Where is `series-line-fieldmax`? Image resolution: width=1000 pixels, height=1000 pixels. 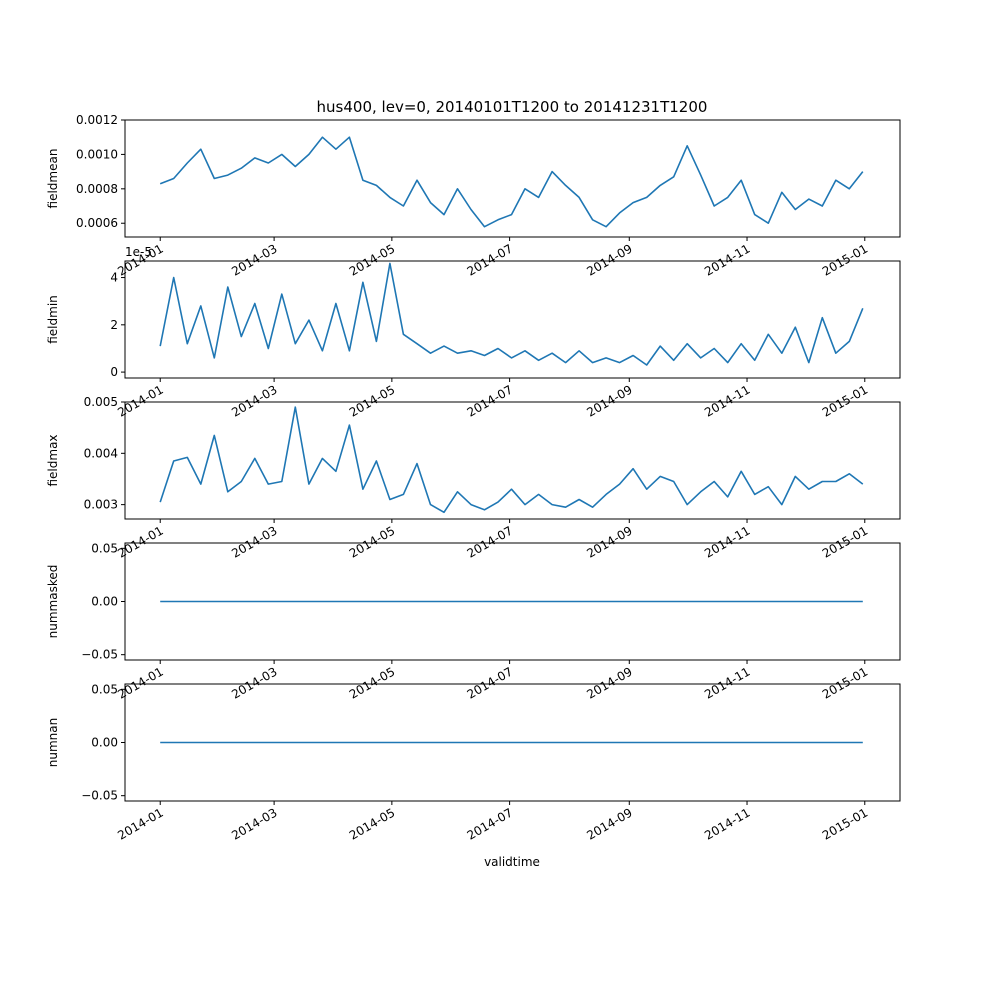 series-line-fieldmax is located at coordinates (511, 460).